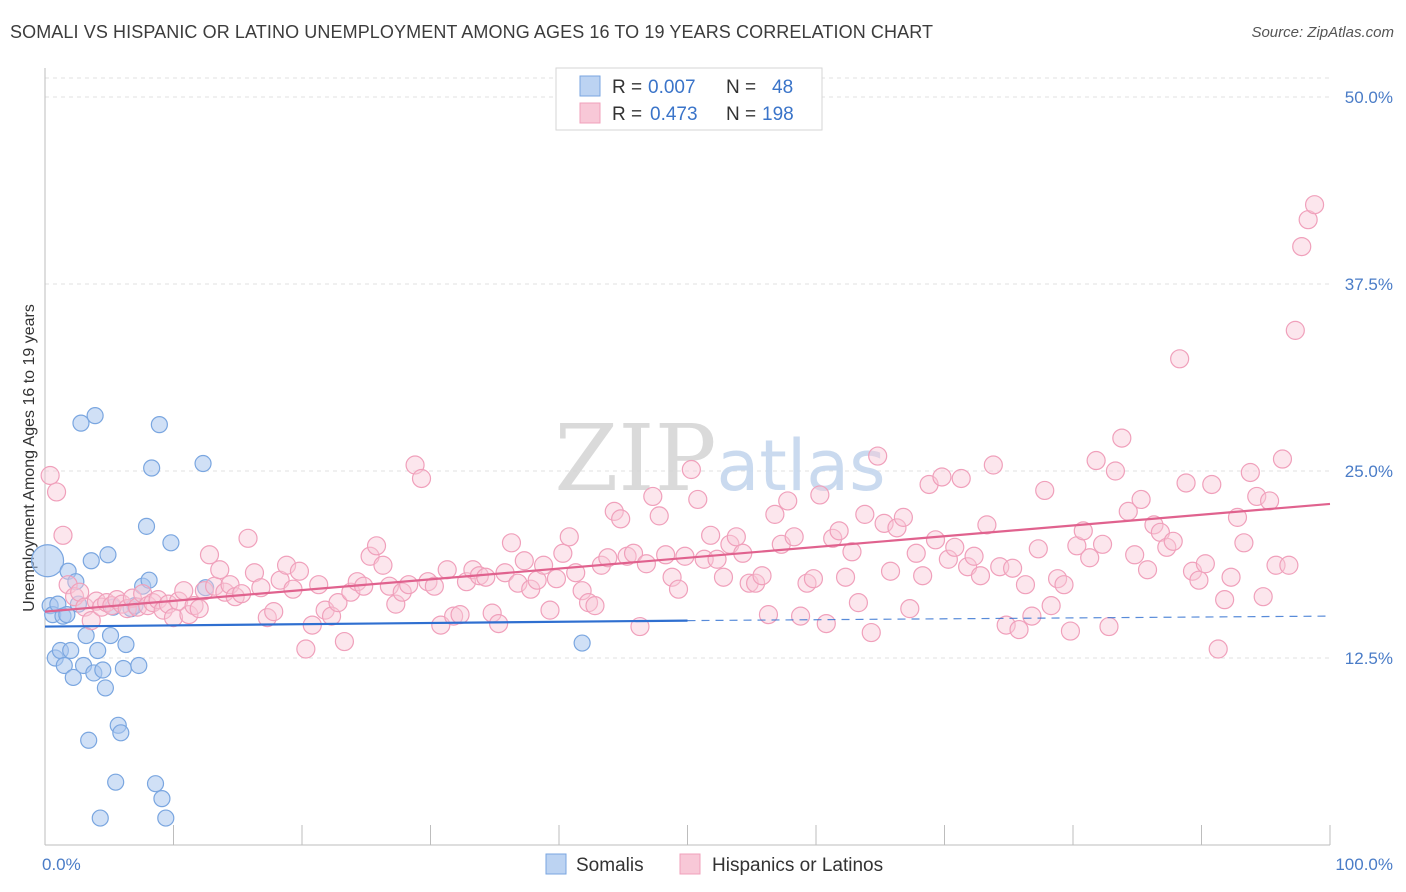 This screenshot has height=892, width=1406. I want to click on trend-lines, so click(687, 565).